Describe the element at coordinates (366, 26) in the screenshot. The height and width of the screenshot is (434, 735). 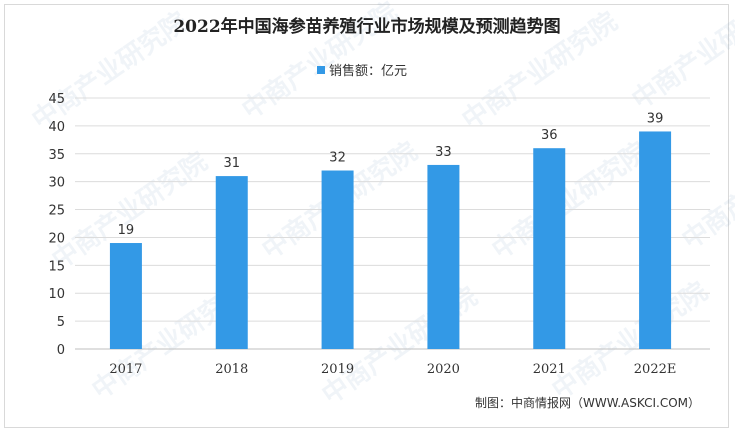
I see `chart-title: 2022年中国海参苗养殖行业市场规模及预测趋势图` at that location.